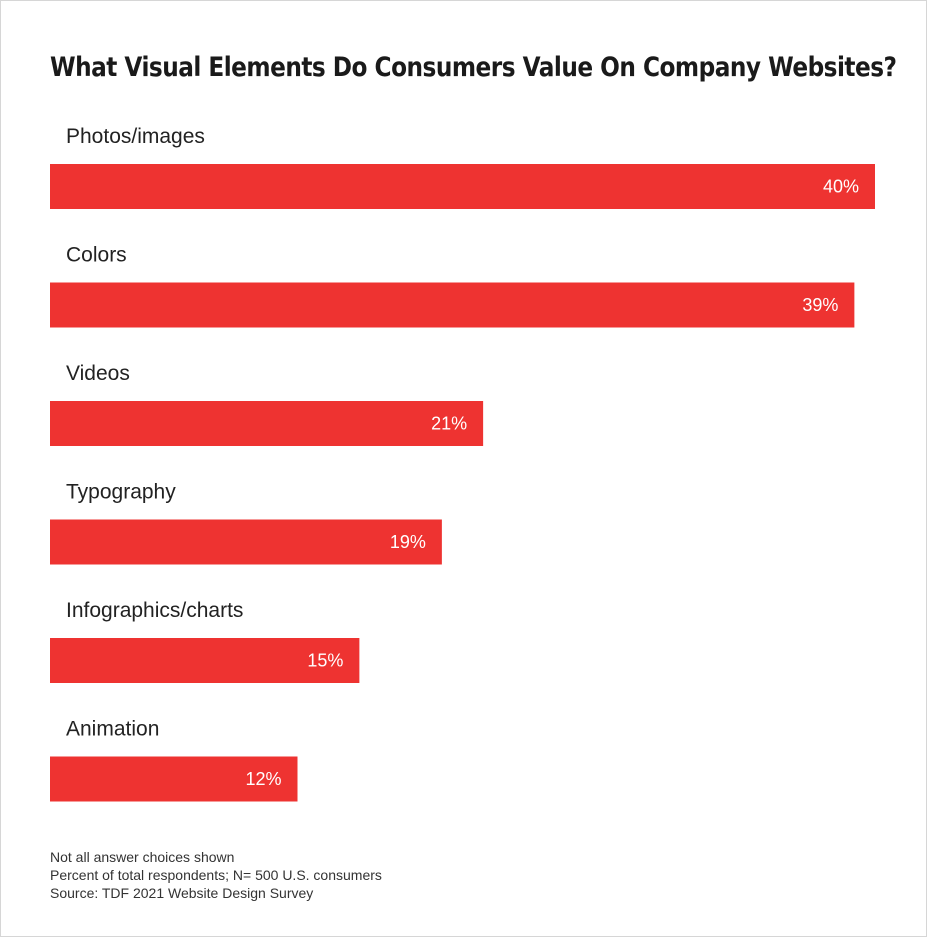 This screenshot has height=937, width=927. I want to click on value-label: 39%, so click(820, 305).